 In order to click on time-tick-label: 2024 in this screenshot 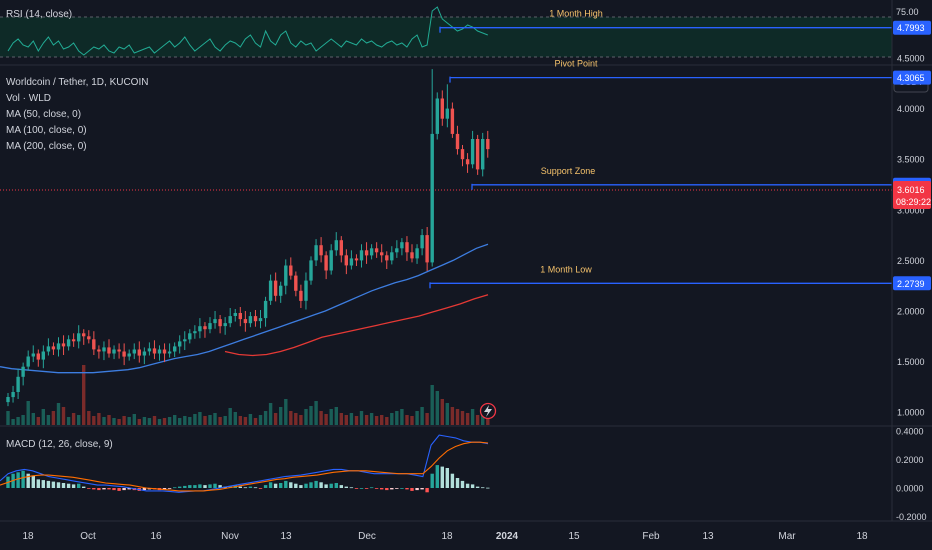, I will do `click(507, 536)`.